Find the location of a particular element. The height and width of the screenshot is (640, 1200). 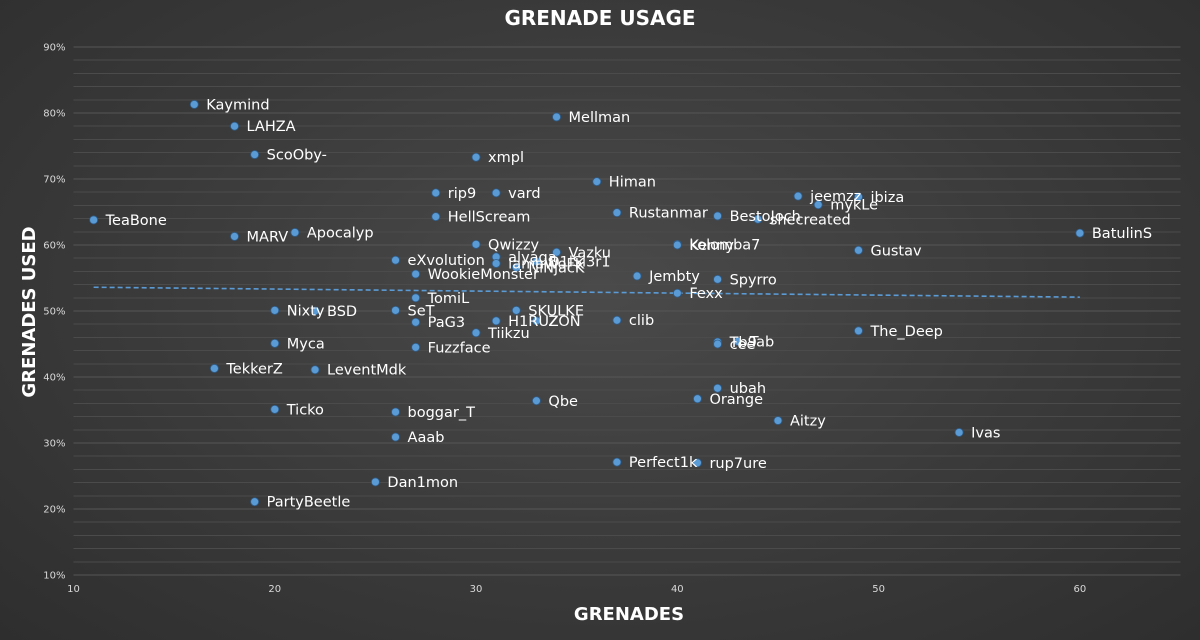

point-label: alyaga is located at coordinates (532, 258).